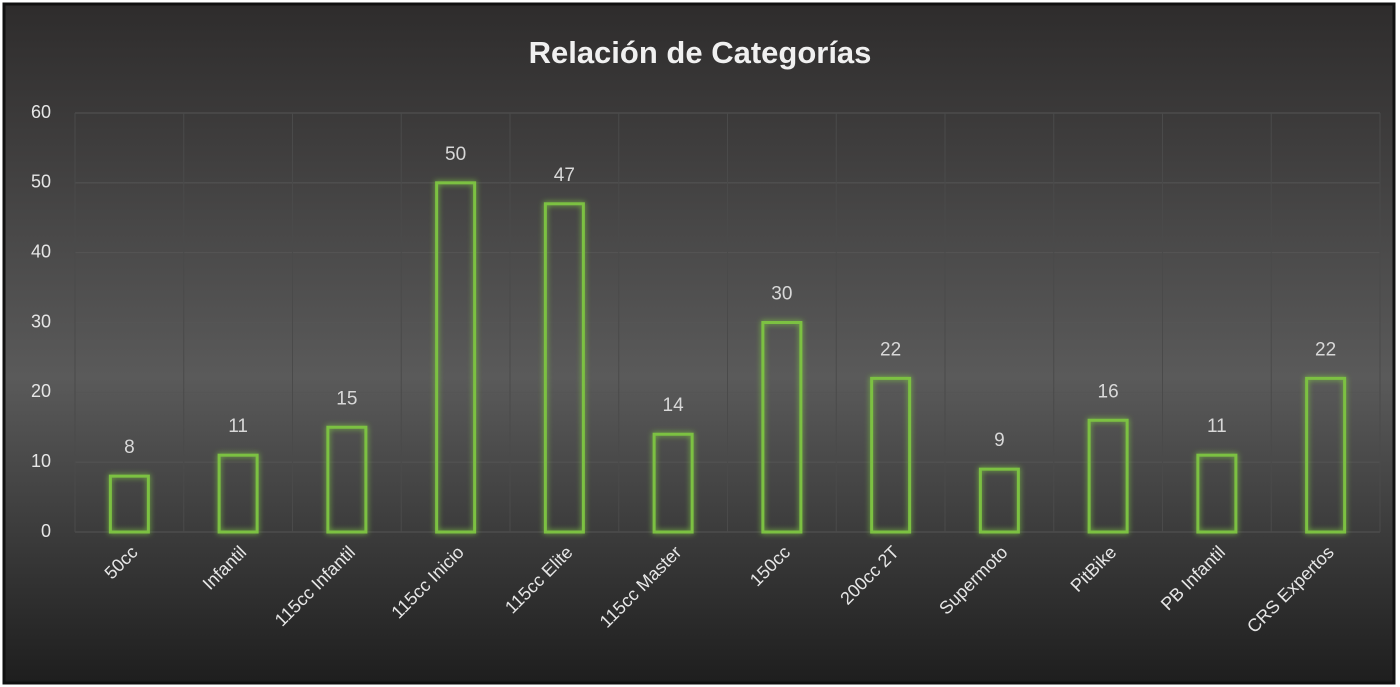 Image resolution: width=1400 pixels, height=687 pixels. Describe the element at coordinates (674, 405) in the screenshot. I see `data-label: 14` at that location.